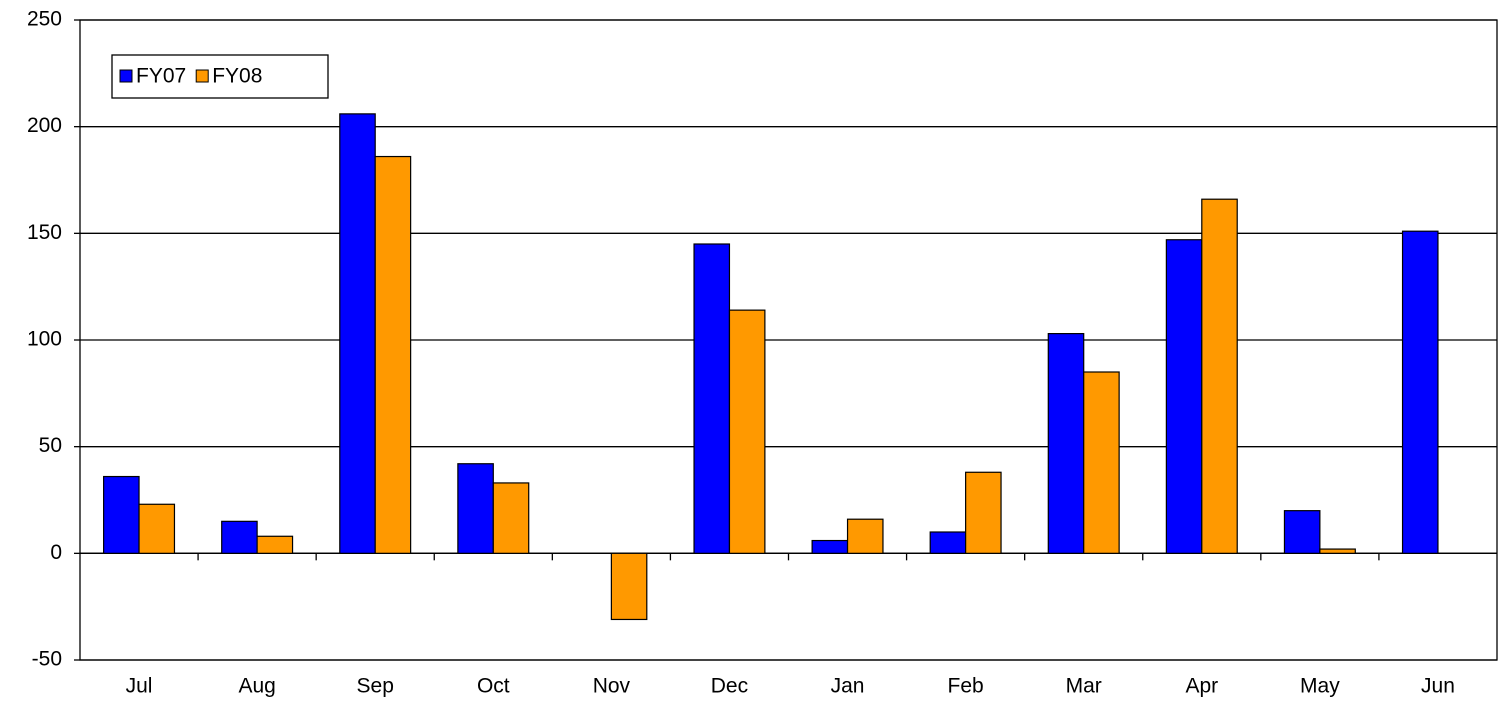 This screenshot has width=1503, height=716. What do you see at coordinates (375, 686) in the screenshot?
I see `x-tick-label: Sep` at bounding box center [375, 686].